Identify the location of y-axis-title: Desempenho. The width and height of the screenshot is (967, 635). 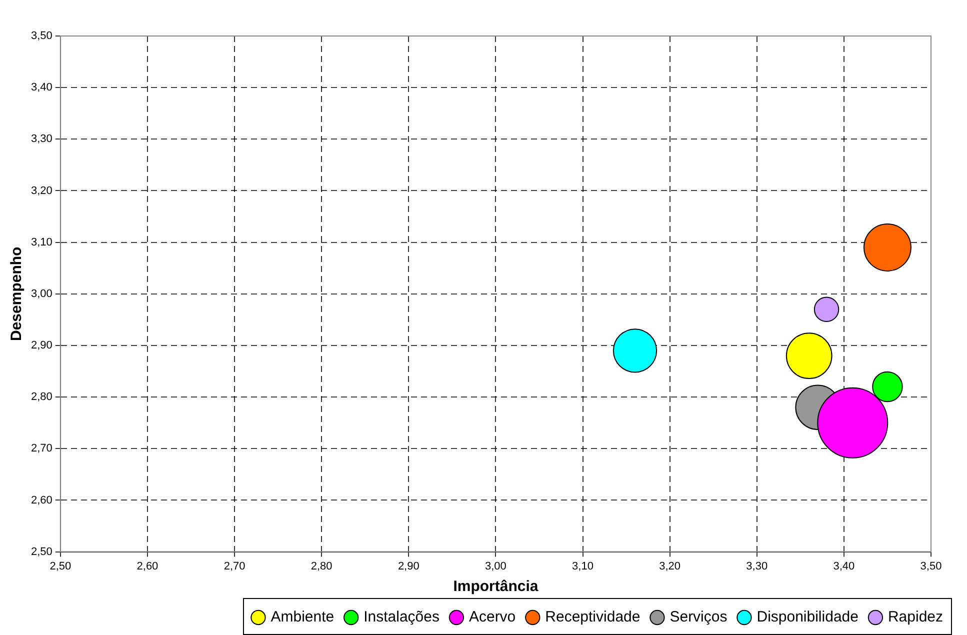
(17, 293).